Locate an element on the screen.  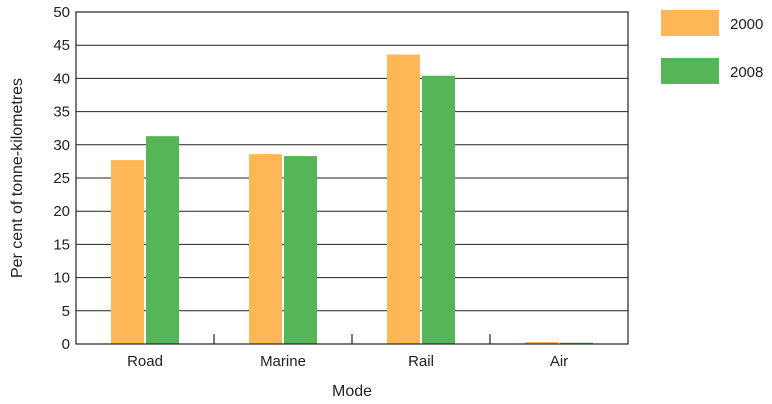
y-tick-label: 35 is located at coordinates (61, 112).